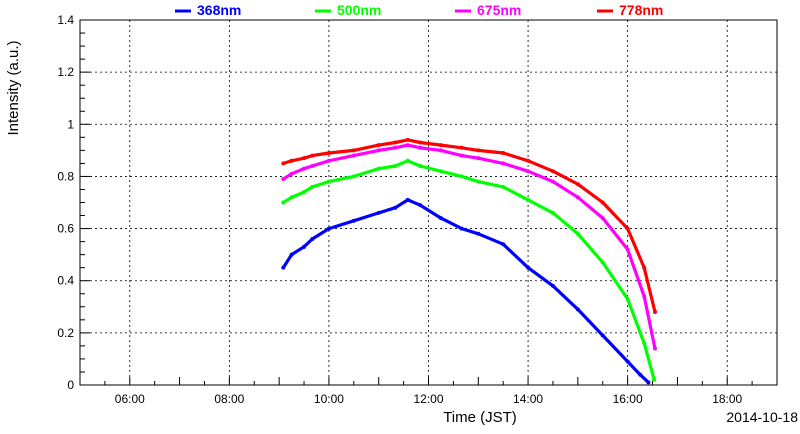 The width and height of the screenshot is (800, 434). What do you see at coordinates (130, 399) in the screenshot?
I see `x-tick-label: 06:00` at bounding box center [130, 399].